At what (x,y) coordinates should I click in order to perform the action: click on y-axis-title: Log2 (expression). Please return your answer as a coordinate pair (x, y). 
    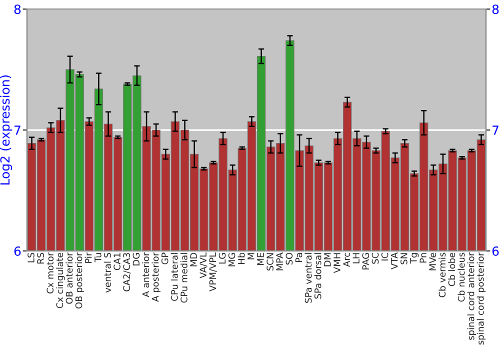
    Looking at the image, I should click on (6, 130).